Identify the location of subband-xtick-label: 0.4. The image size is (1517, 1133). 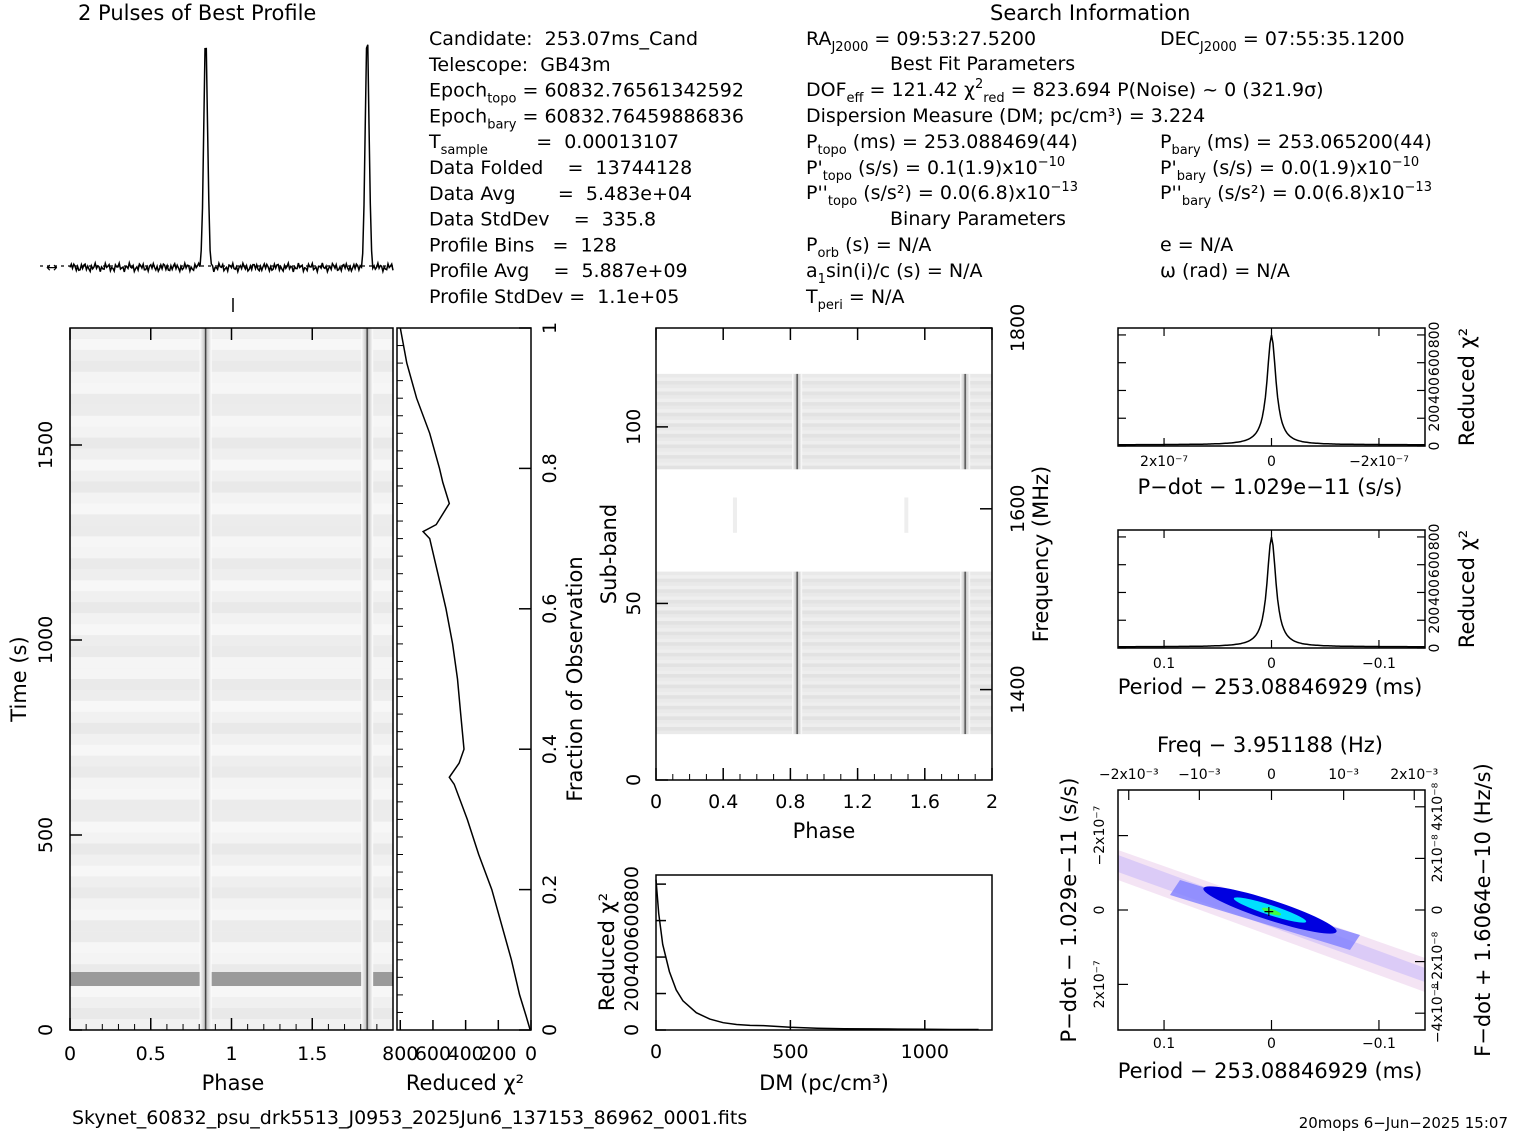
(723, 802).